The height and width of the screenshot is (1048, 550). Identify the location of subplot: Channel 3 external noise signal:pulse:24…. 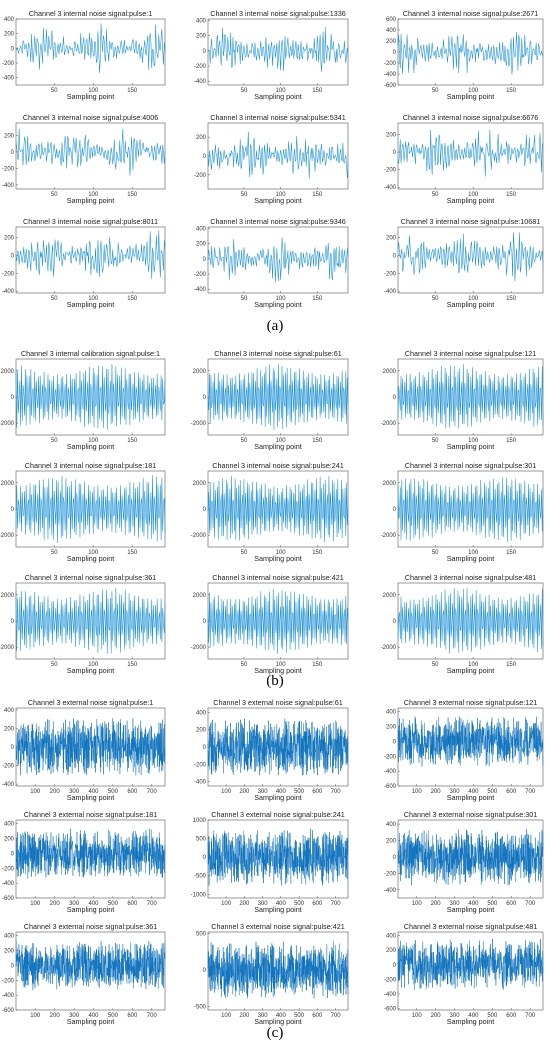
(270, 862).